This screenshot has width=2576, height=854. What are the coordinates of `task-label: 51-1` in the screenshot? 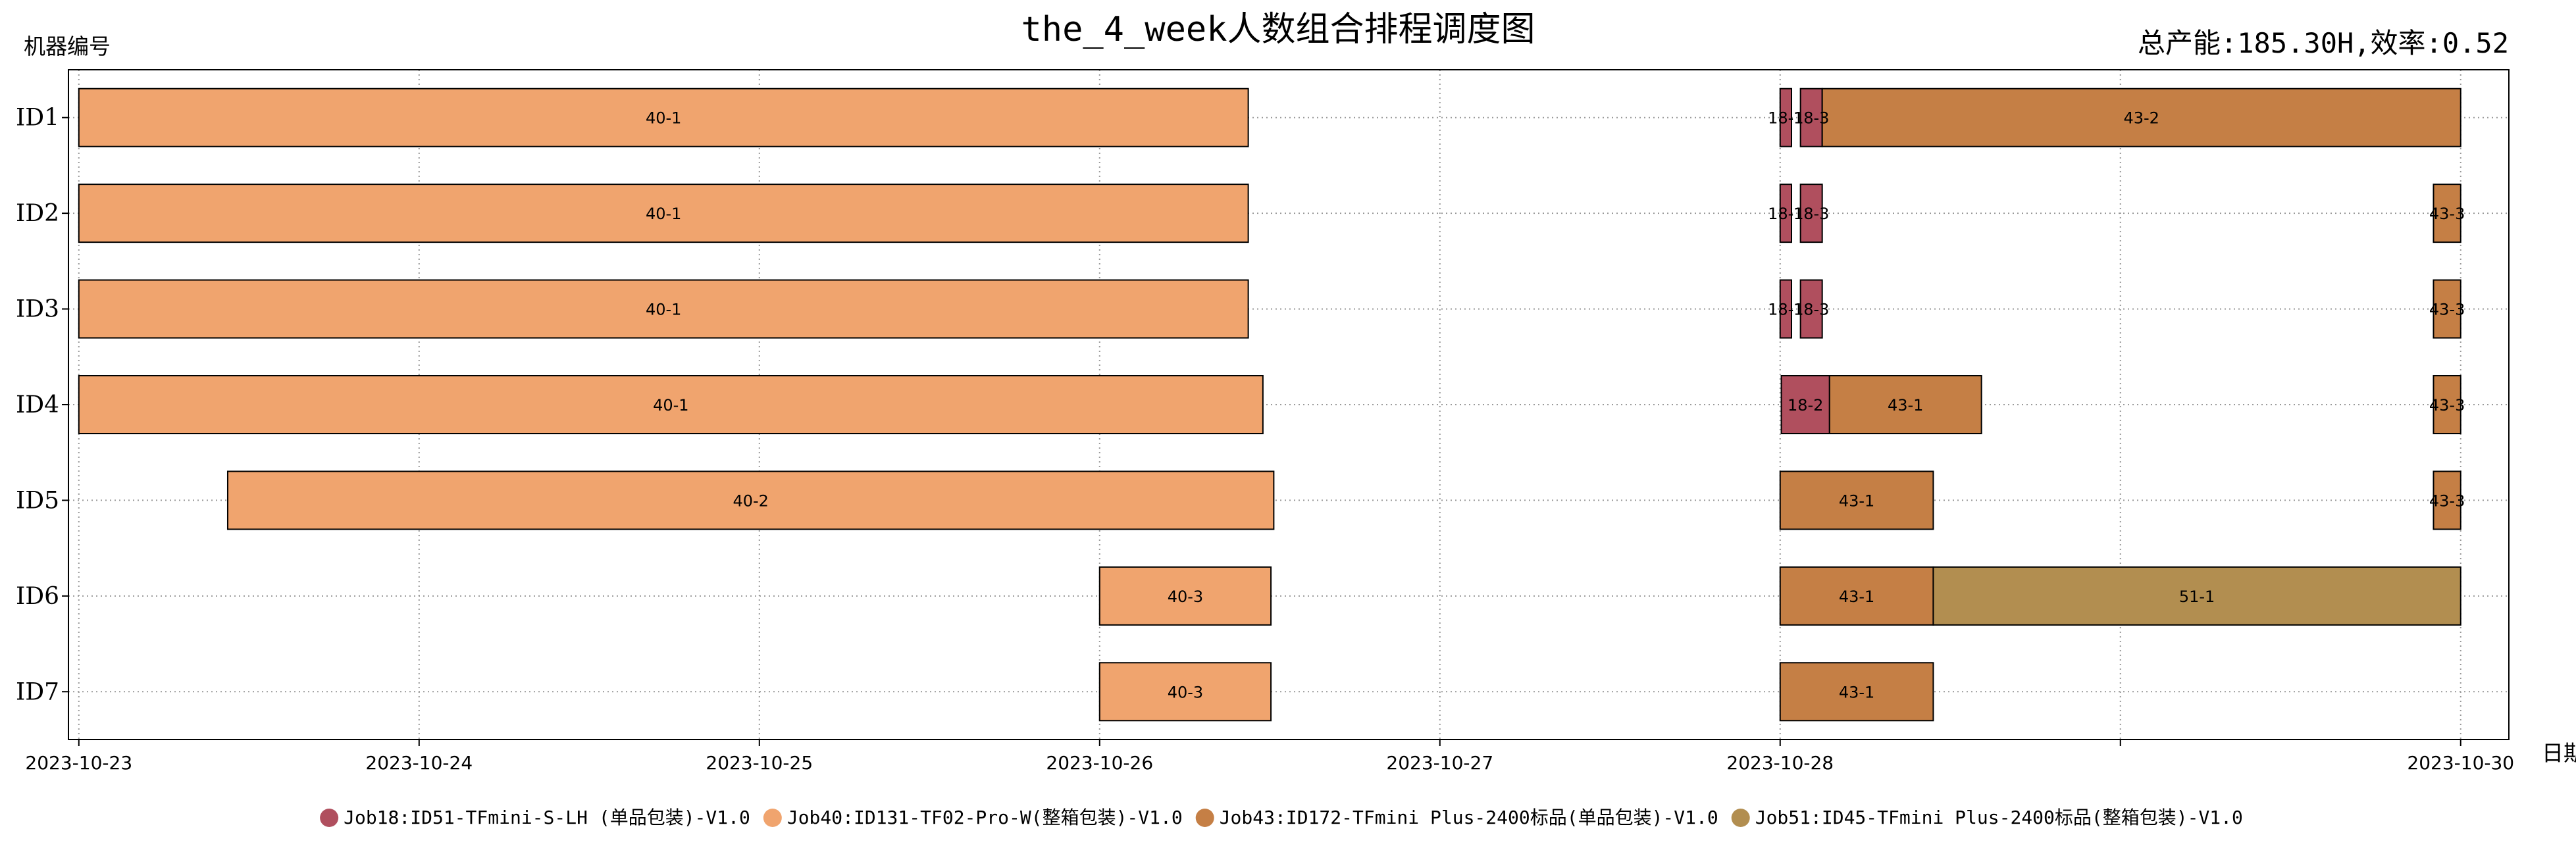 It's located at (2197, 597).